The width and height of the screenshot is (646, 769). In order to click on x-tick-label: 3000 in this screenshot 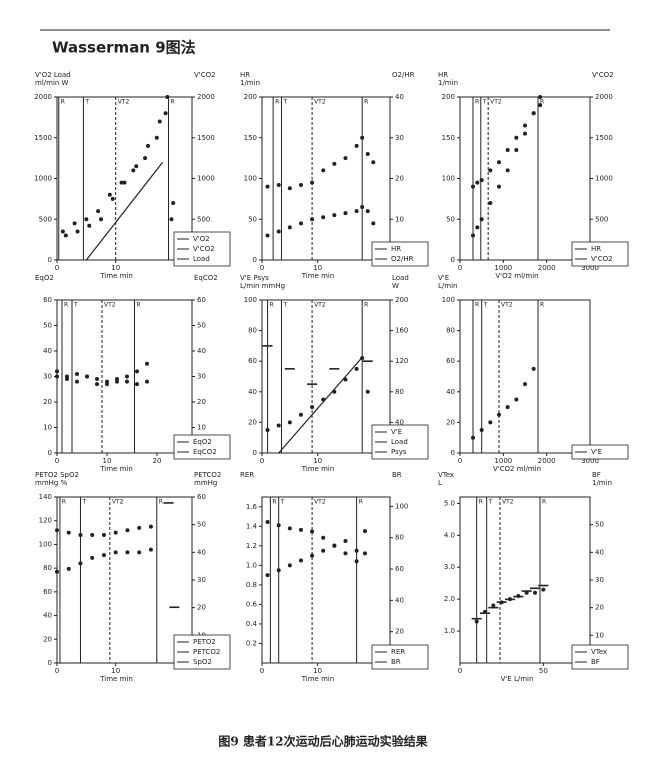, I will do `click(590, 461)`.